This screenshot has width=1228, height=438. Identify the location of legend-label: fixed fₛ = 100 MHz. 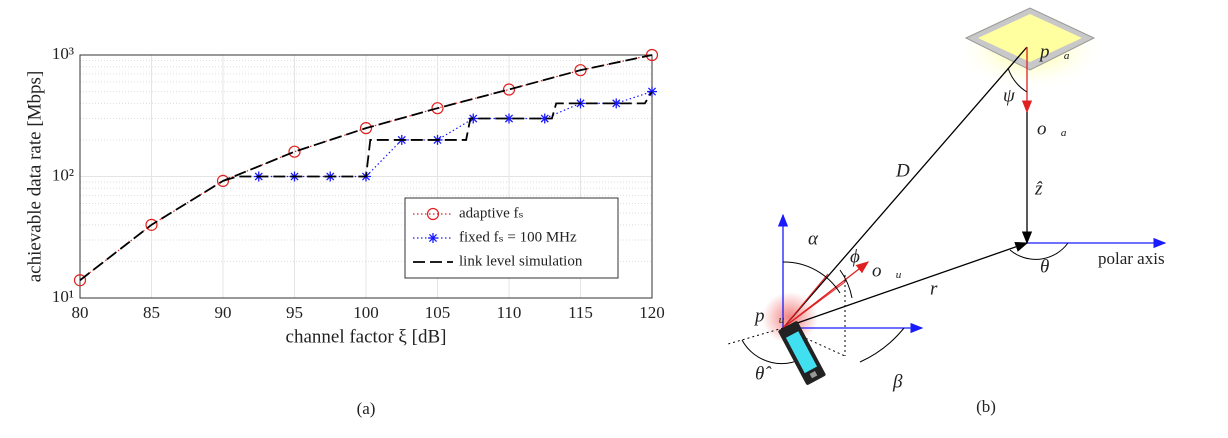
(518, 237).